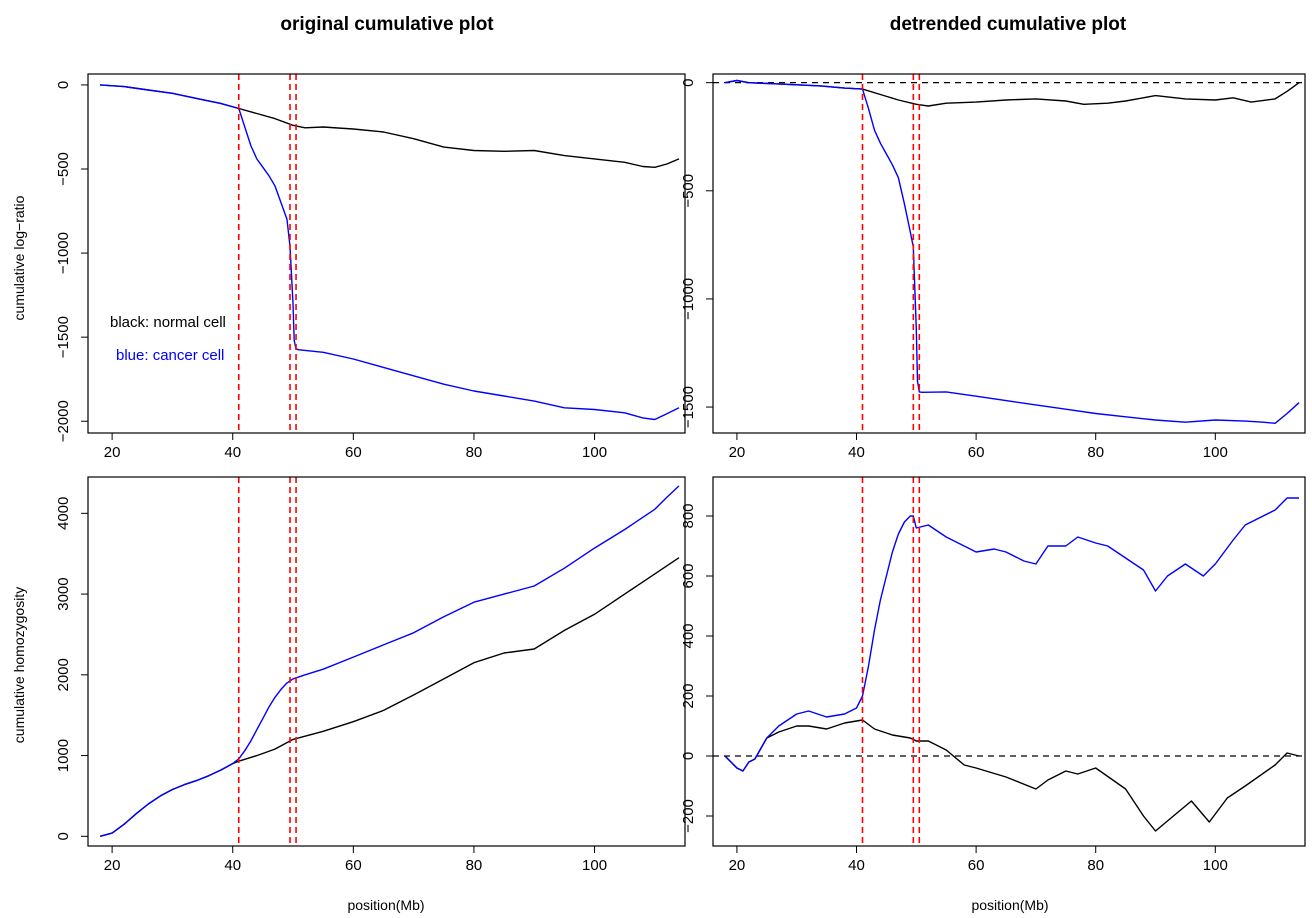 The width and height of the screenshot is (1312, 918). I want to click on y-tick-label: −200, so click(688, 816).